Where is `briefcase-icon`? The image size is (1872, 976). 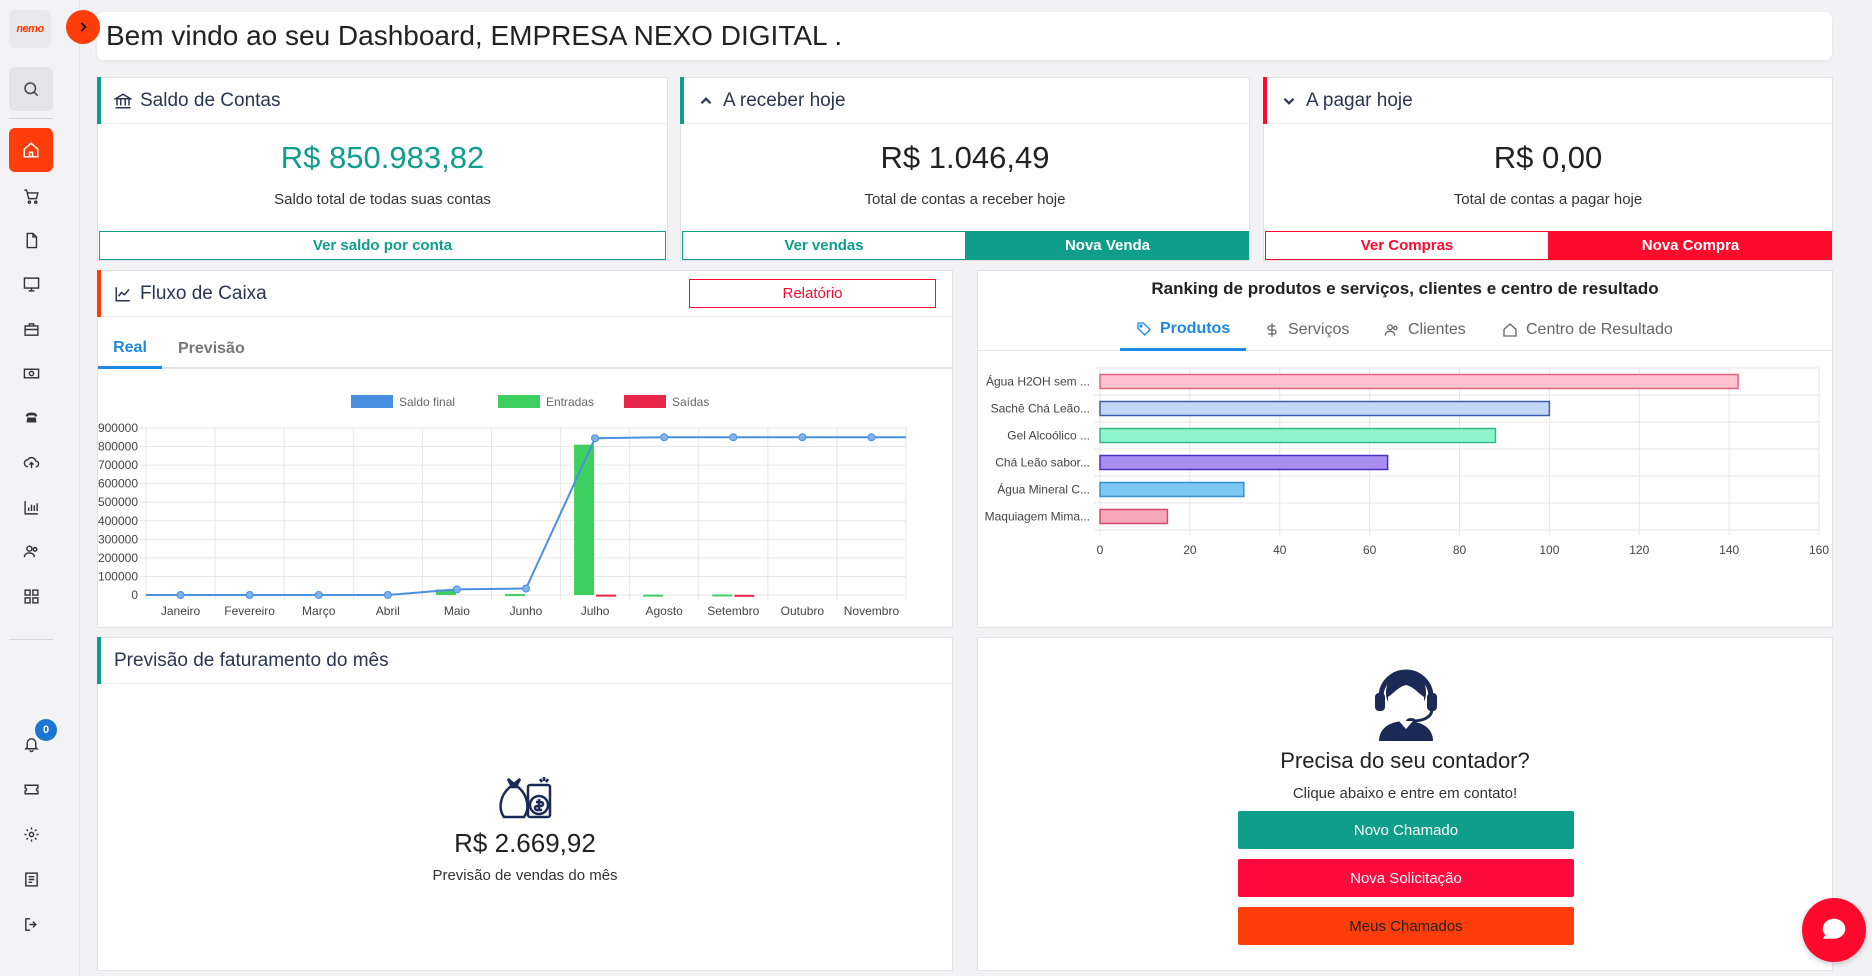
briefcase-icon is located at coordinates (31, 329).